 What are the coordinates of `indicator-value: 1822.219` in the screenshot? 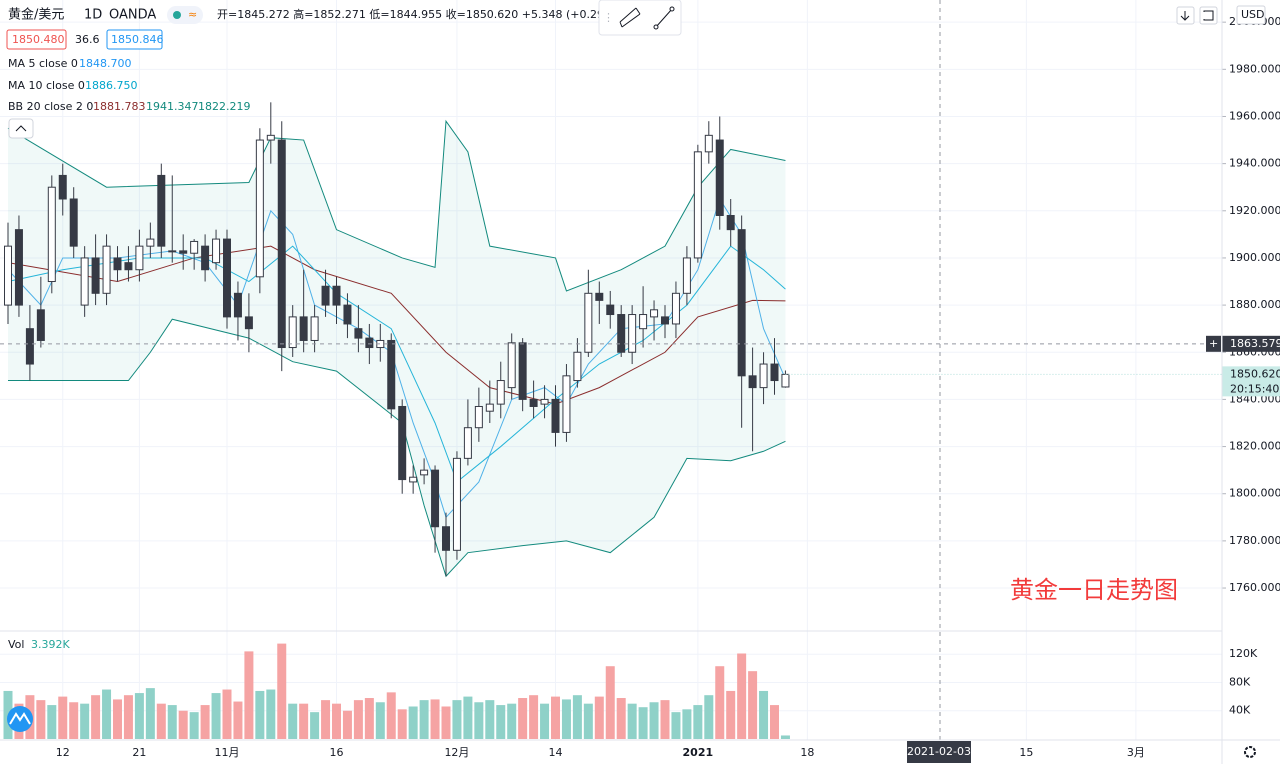 It's located at (224, 106).